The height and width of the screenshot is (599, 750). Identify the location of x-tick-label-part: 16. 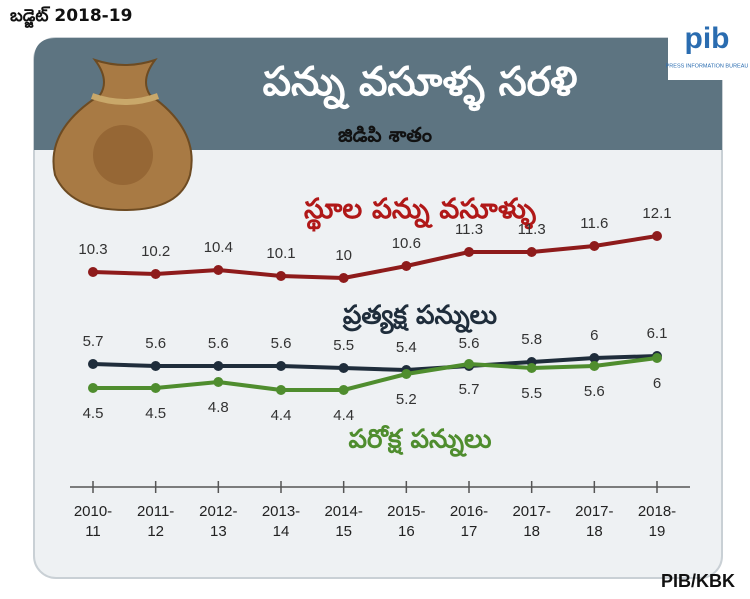
(406, 531).